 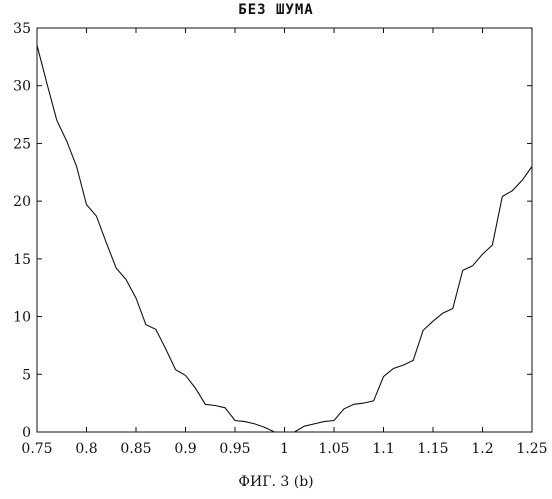 I want to click on x-tick-label: 0.75, so click(x=36, y=449).